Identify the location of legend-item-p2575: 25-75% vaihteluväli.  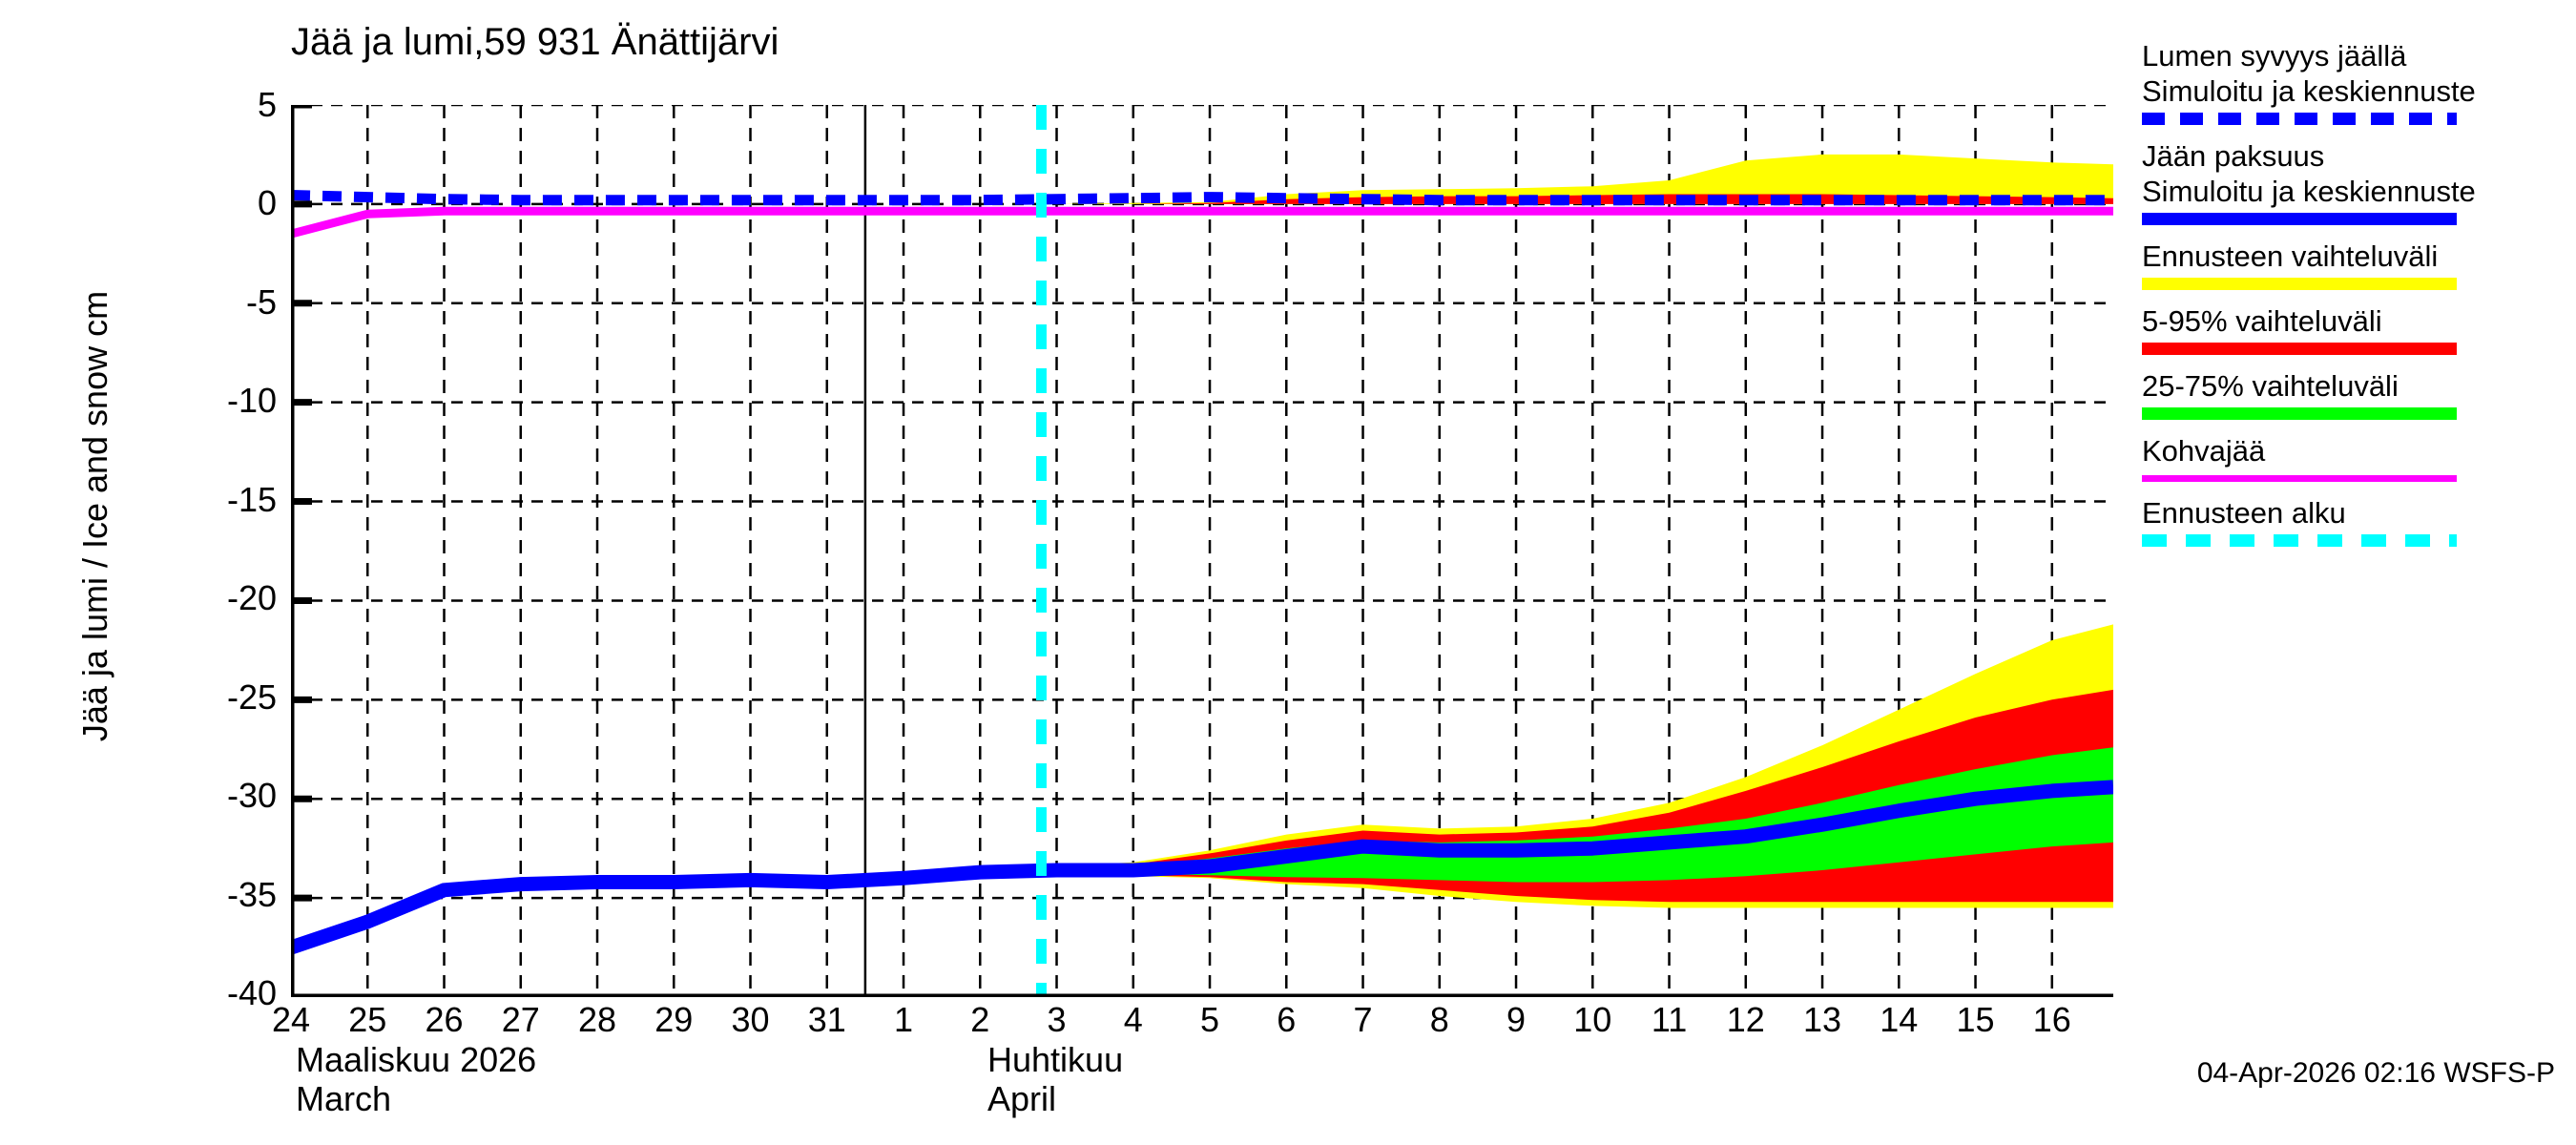
(2356, 394).